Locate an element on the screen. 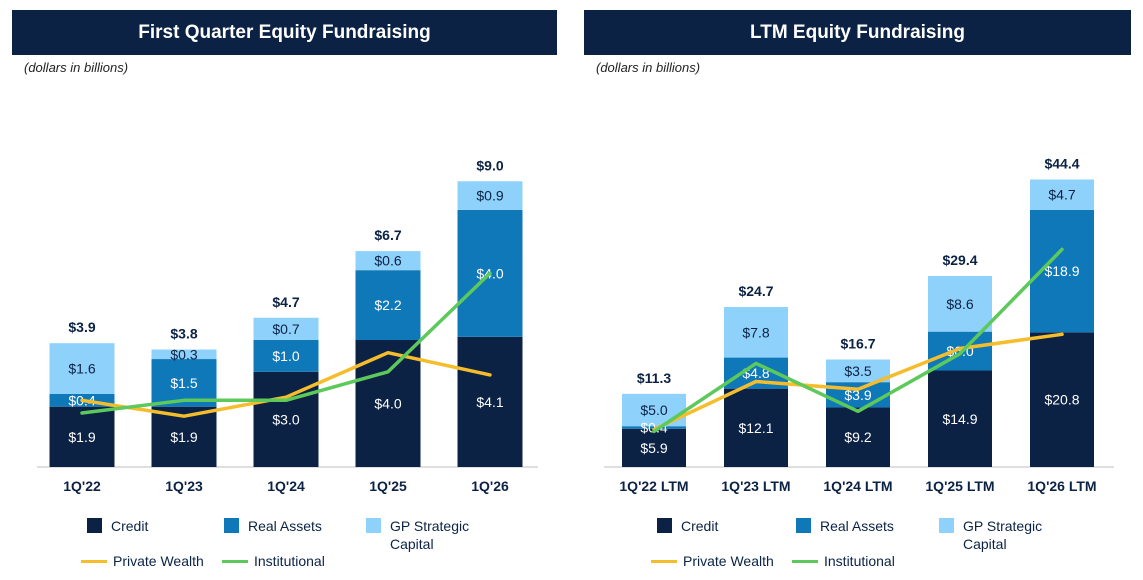  bar-value-label: $0.7 is located at coordinates (285, 329).